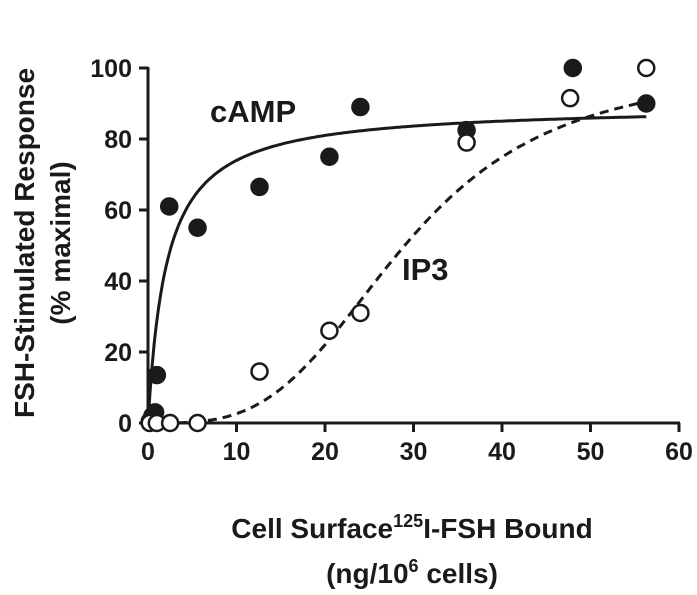 This screenshot has height=595, width=697. What do you see at coordinates (125, 424) in the screenshot?
I see `y-tick-label: 0` at bounding box center [125, 424].